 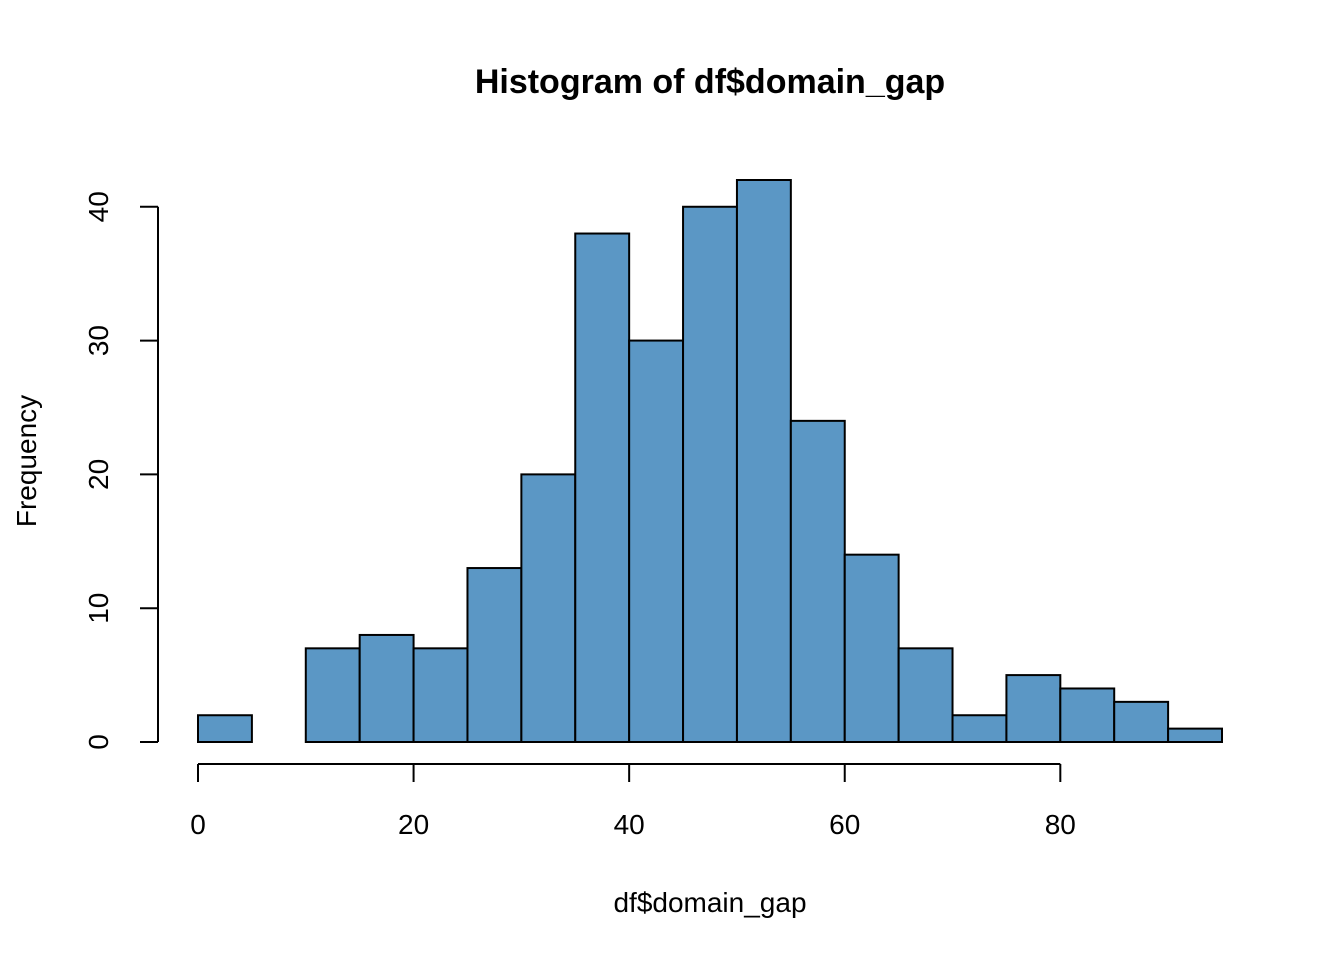 I want to click on y-tick-label: 30, so click(x=98, y=340).